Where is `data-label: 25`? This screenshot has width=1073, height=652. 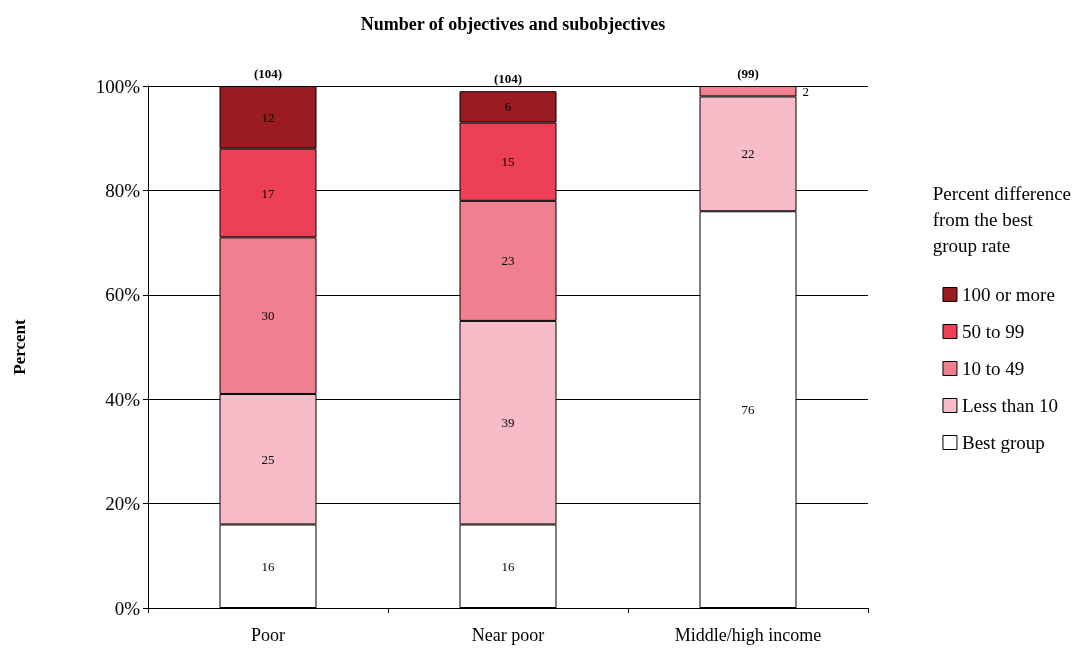
data-label: 25 is located at coordinates (268, 459).